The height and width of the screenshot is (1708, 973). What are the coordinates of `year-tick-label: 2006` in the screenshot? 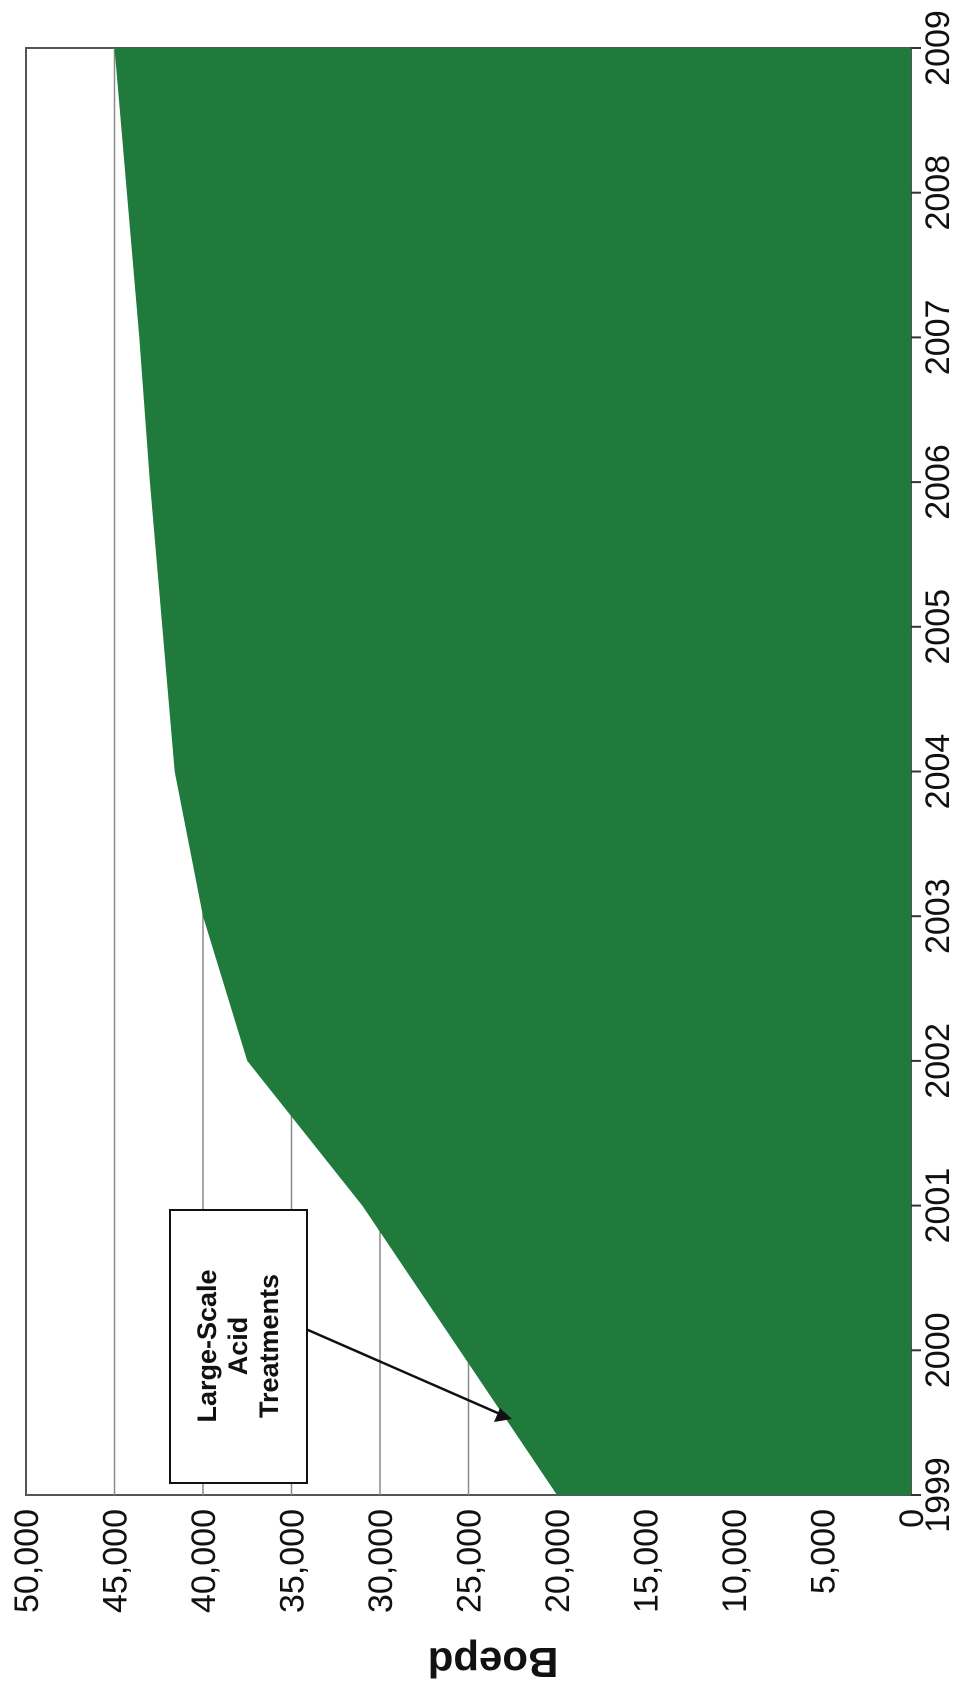 It's located at (938, 482).